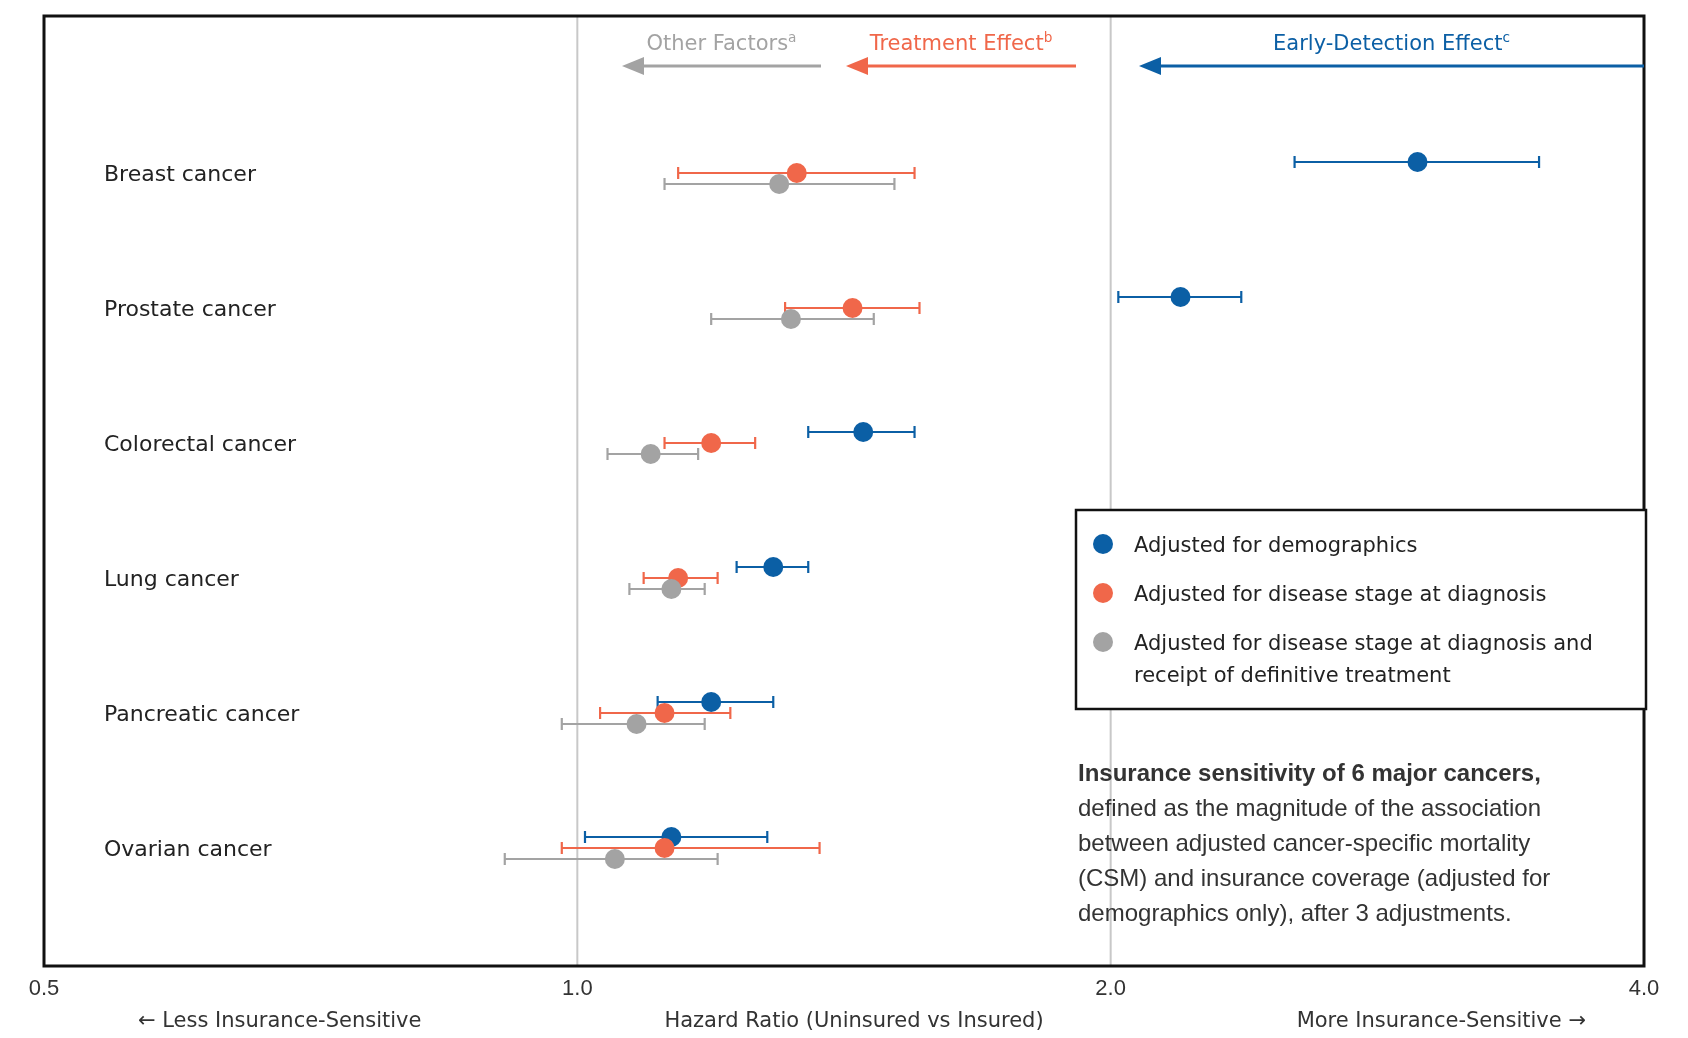 The height and width of the screenshot is (1038, 1688). I want to click on legend-label: Adjusted for disease stage at diagnosis and receipt of definitive treatment, so click(1363, 659).